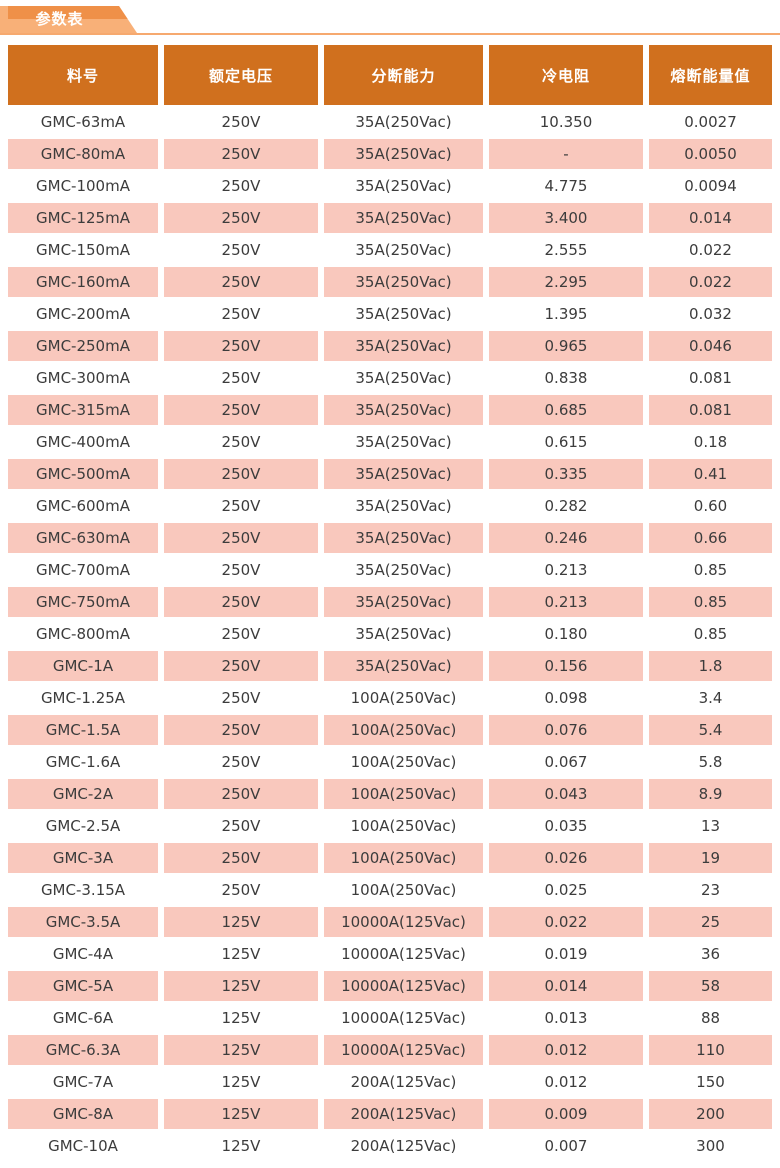  What do you see at coordinates (566, 410) in the screenshot?
I see `table-cell: 0.685` at bounding box center [566, 410].